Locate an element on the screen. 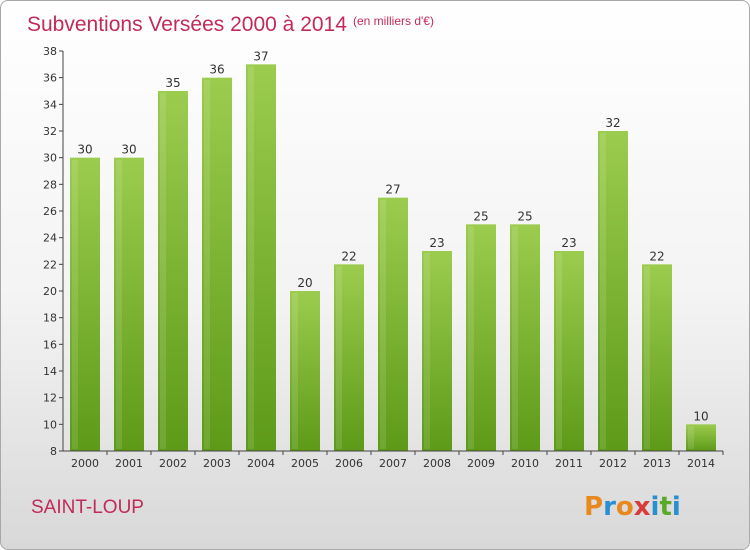 The image size is (750, 550). y-tick-label: 22 is located at coordinates (50, 264).